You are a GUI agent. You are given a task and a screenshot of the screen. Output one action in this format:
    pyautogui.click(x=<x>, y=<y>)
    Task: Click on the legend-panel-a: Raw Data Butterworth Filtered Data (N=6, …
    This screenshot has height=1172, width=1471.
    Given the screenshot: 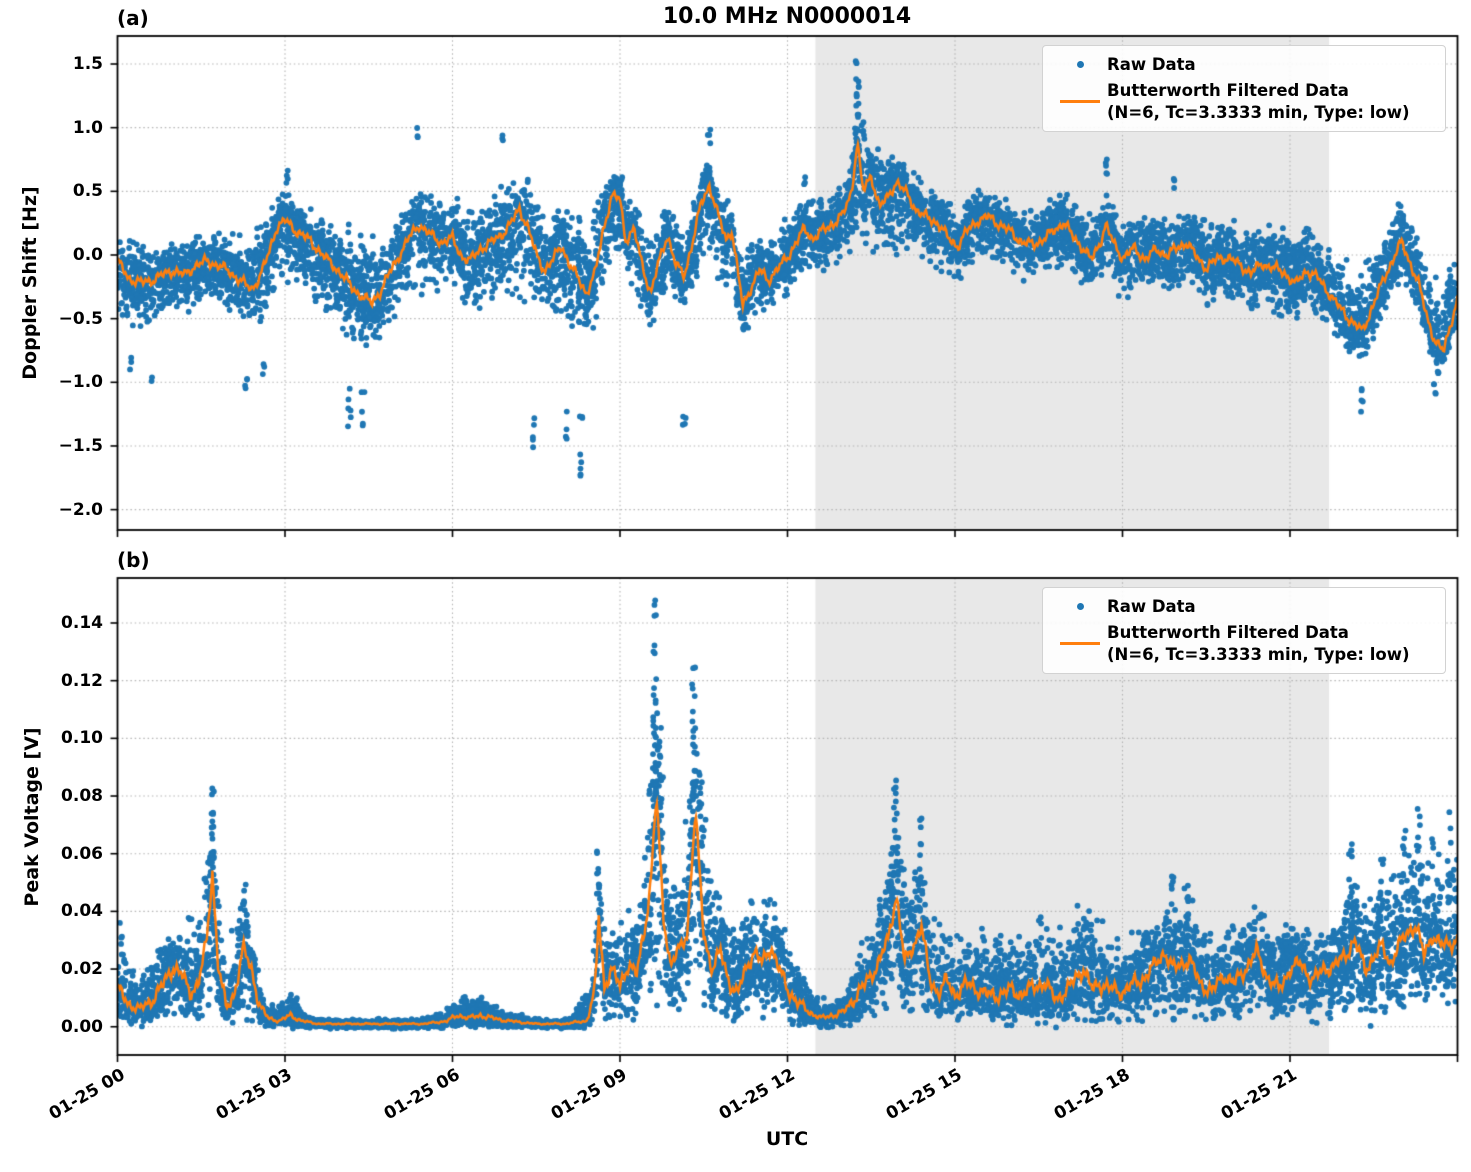 What is the action you would take?
    pyautogui.click(x=1244, y=89)
    